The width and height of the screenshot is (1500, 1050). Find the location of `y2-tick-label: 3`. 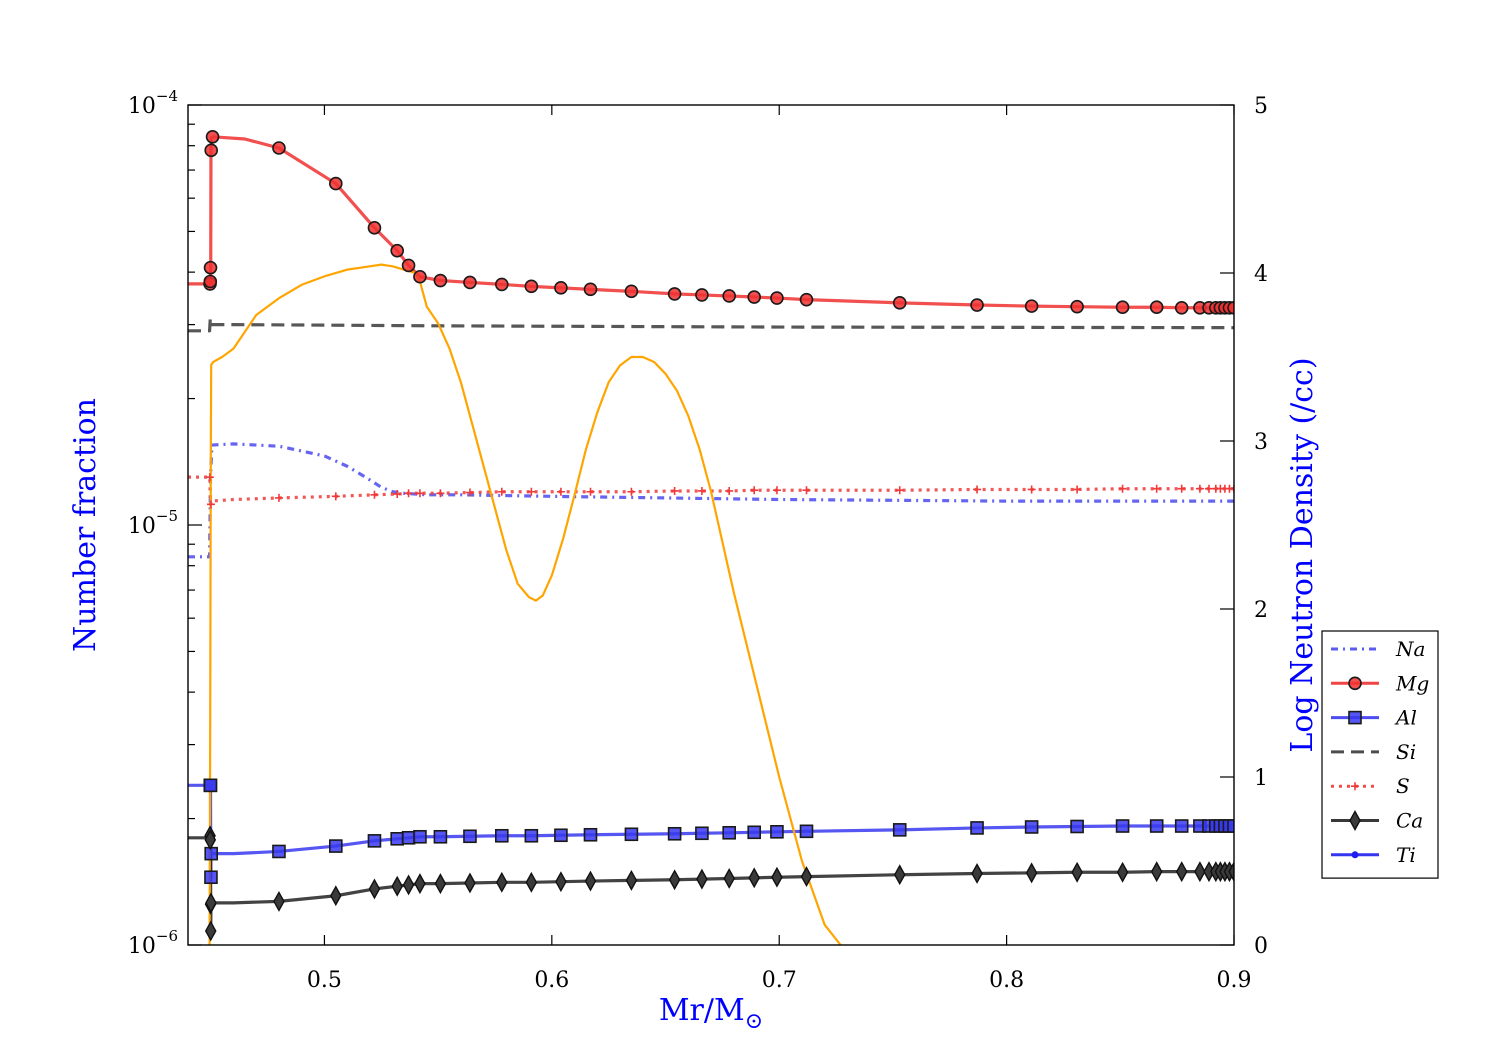

y2-tick-label: 3 is located at coordinates (1261, 442).